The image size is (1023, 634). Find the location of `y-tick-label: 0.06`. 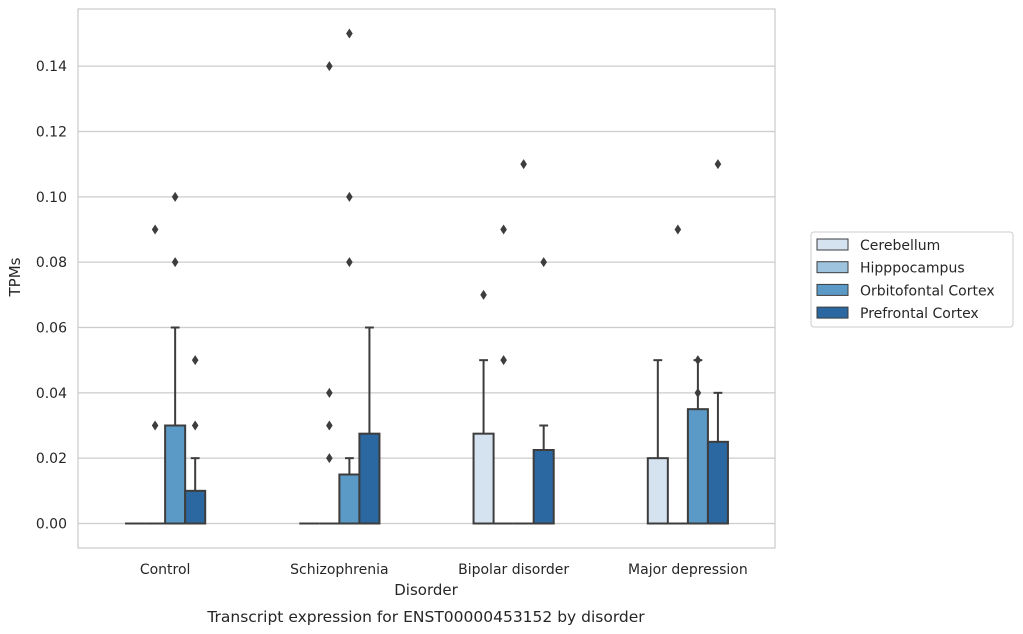

y-tick-label: 0.06 is located at coordinates (51, 329).